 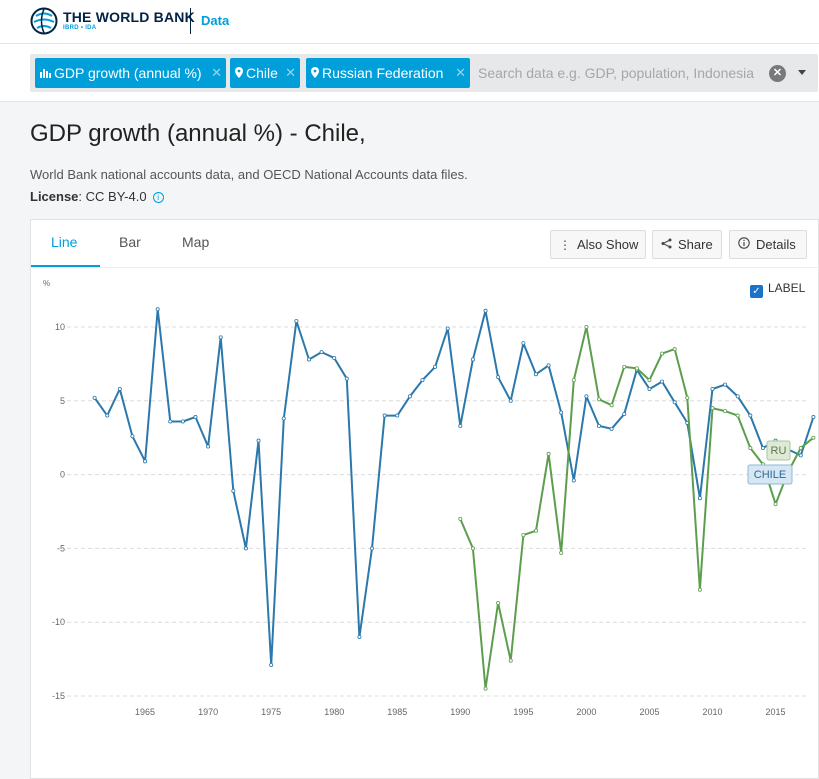 What do you see at coordinates (58, 696) in the screenshot?
I see `y-tick-label: -15` at bounding box center [58, 696].